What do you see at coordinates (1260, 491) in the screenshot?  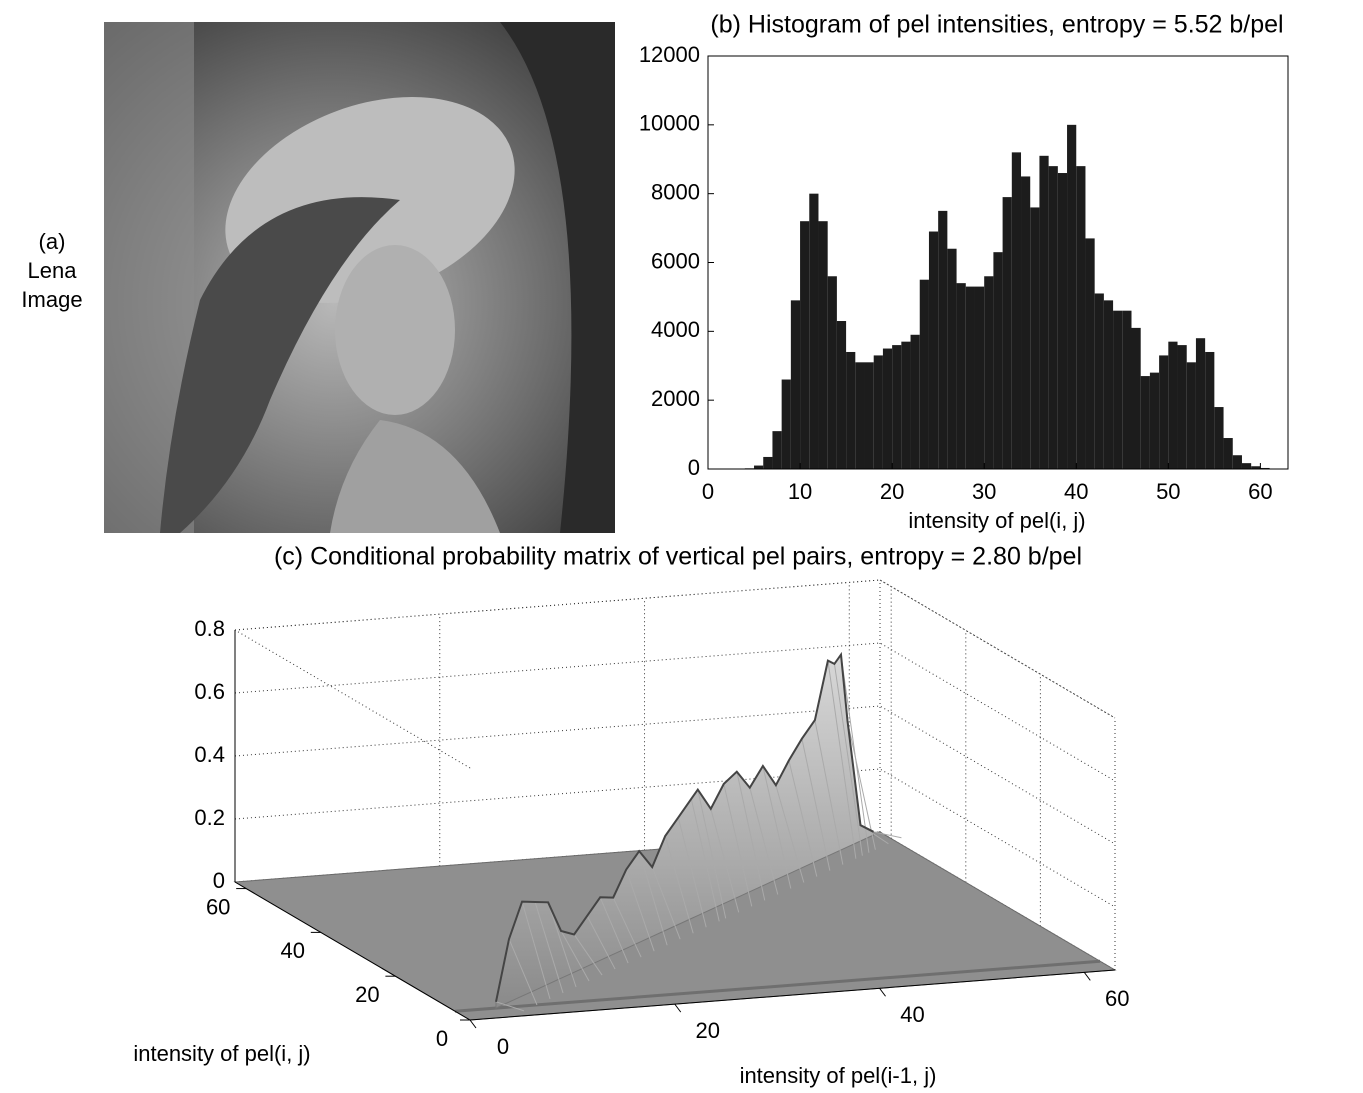 I see `x-tick-label: 60` at bounding box center [1260, 491].